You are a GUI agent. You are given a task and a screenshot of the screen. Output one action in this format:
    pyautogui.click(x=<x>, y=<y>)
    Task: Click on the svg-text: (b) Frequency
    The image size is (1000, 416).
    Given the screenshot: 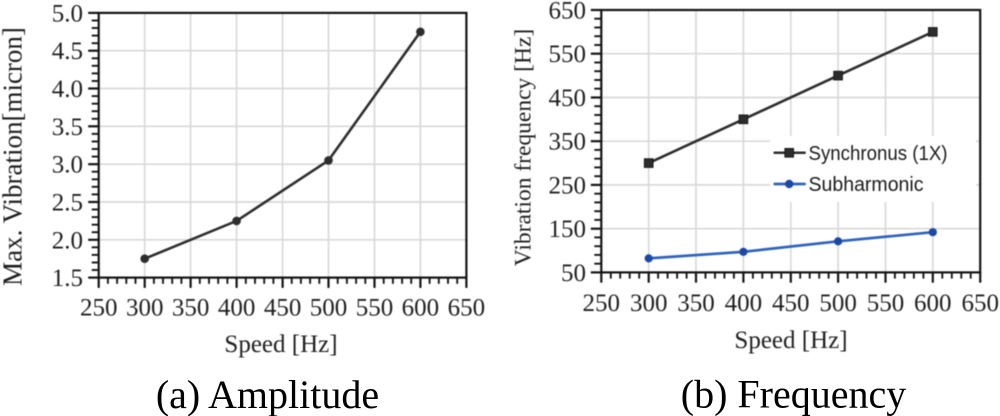 What is the action you would take?
    pyautogui.click(x=793, y=394)
    